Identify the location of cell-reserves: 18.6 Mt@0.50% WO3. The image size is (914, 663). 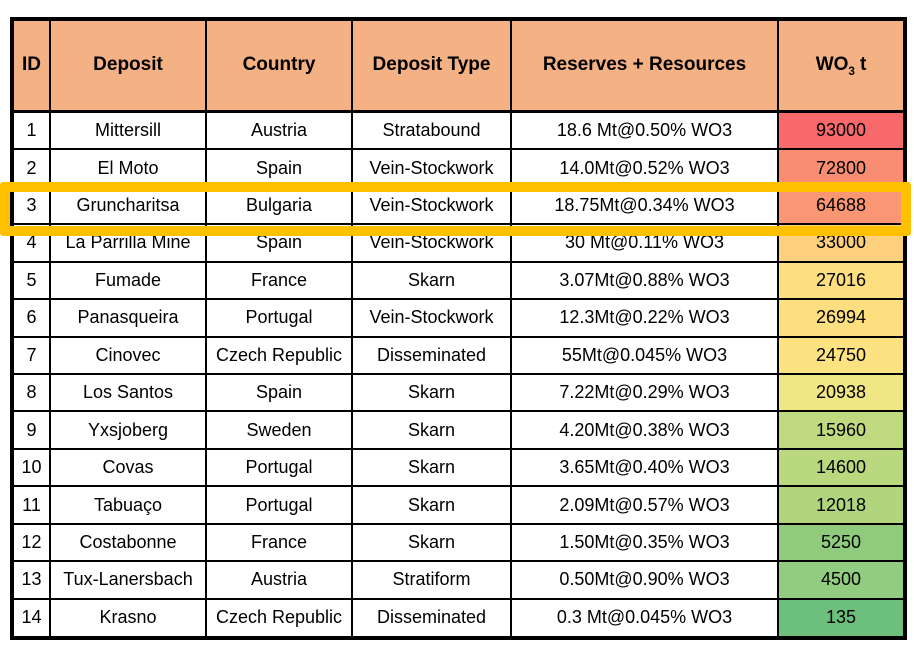
(644, 130).